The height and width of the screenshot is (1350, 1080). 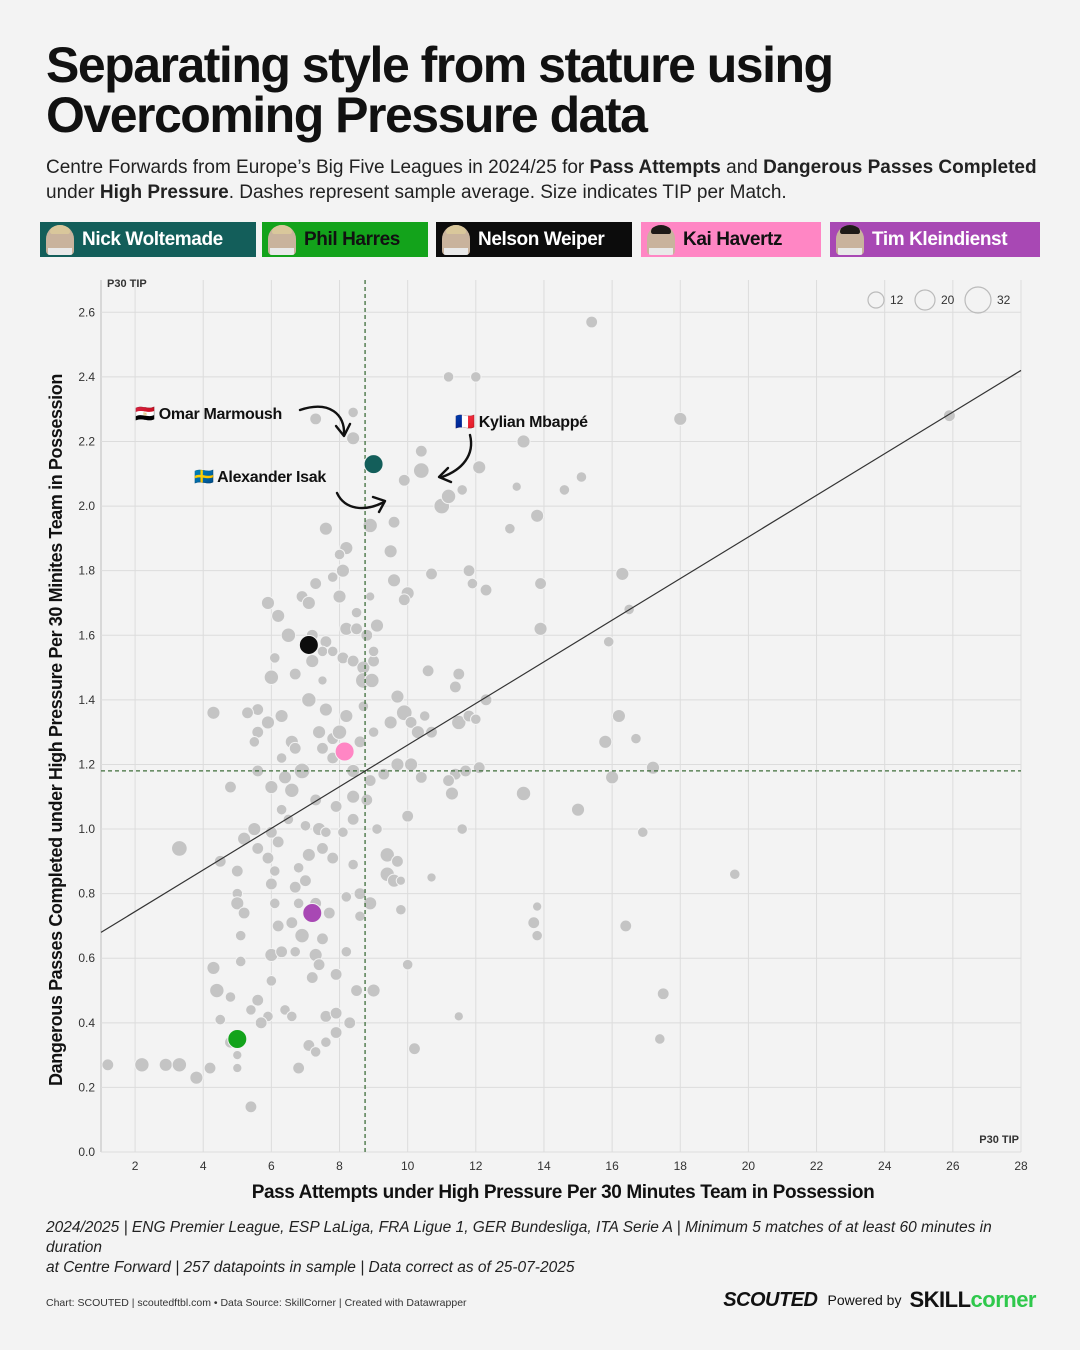 I want to click on arrow-kylian-mbappe, so click(x=455, y=458).